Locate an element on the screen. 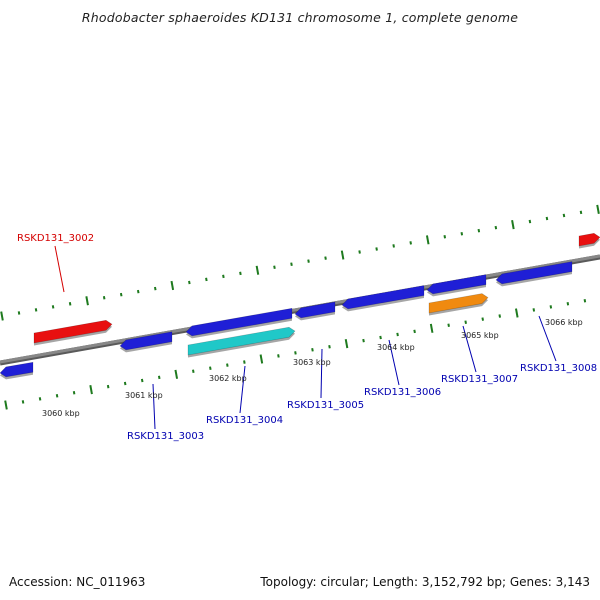 Image resolution: width=600 pixels, height=600 pixels. gene-label-rskd131-3004: RSKD131_3004 is located at coordinates (244, 420).